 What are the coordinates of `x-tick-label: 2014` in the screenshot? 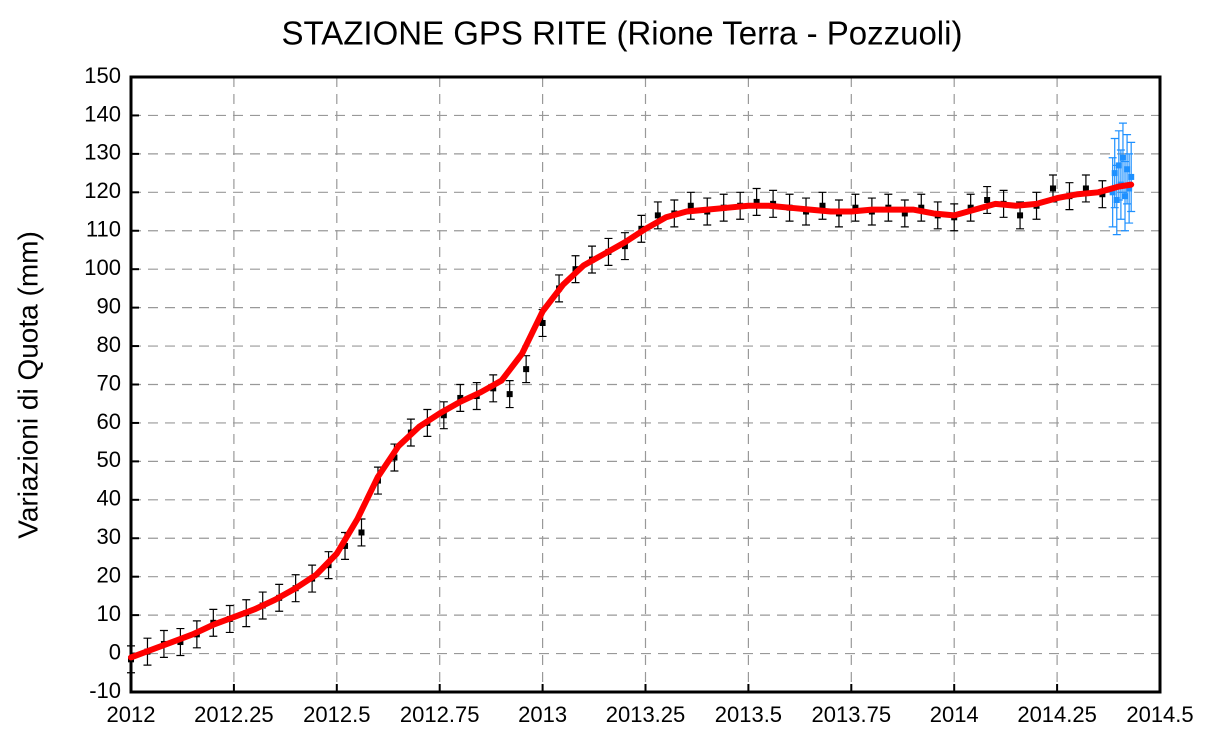 It's located at (954, 714).